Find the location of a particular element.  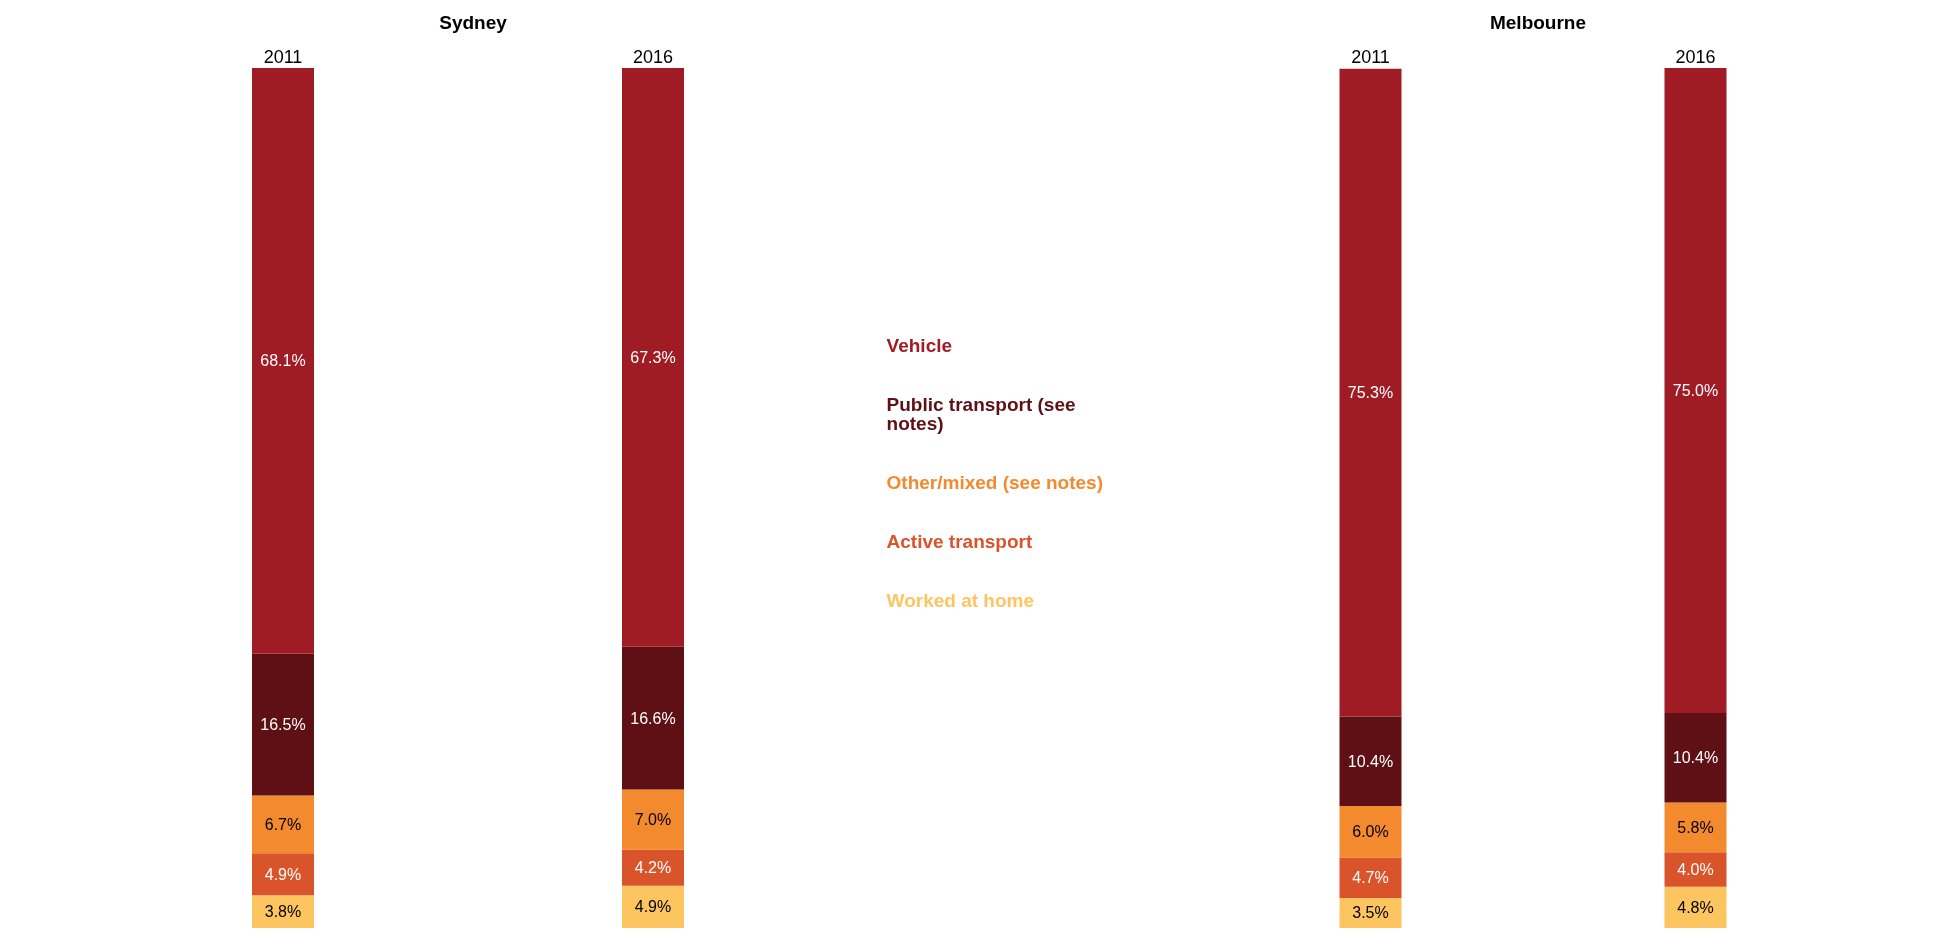

data-label: 67.3% is located at coordinates (653, 357).